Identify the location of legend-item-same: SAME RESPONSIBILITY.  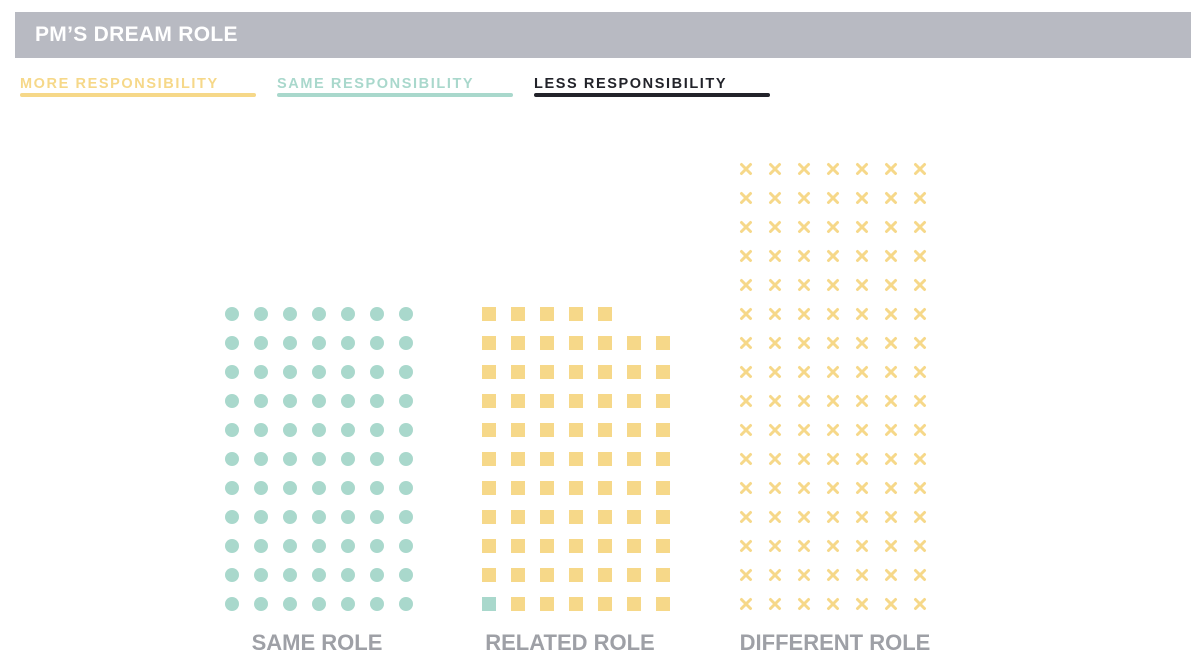
(393, 87).